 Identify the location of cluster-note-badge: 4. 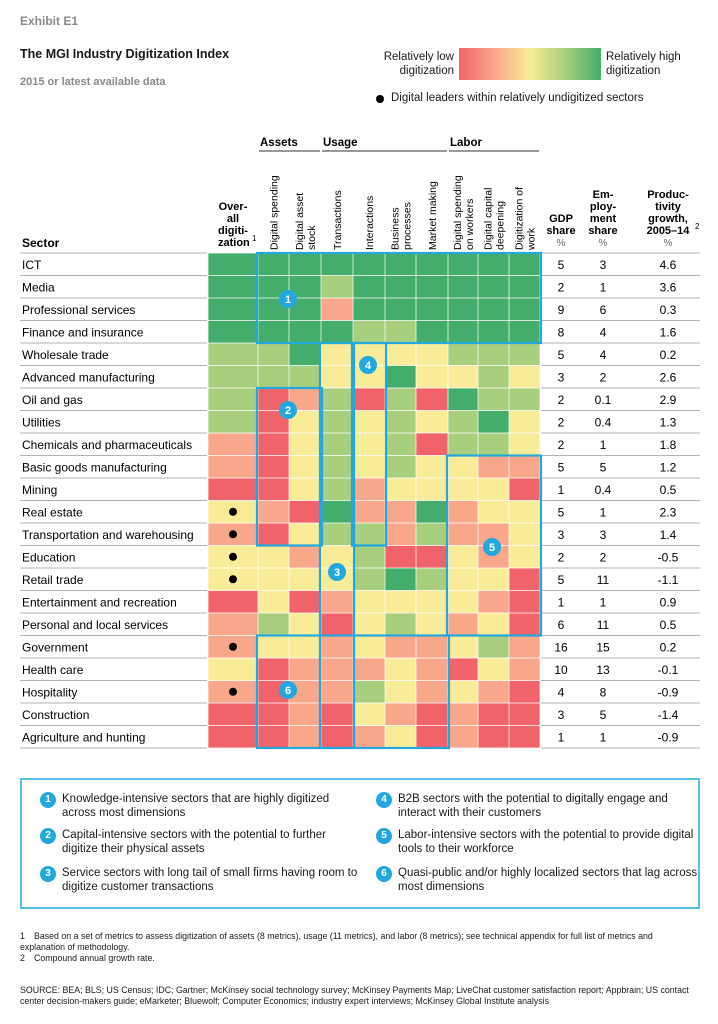
(384, 800).